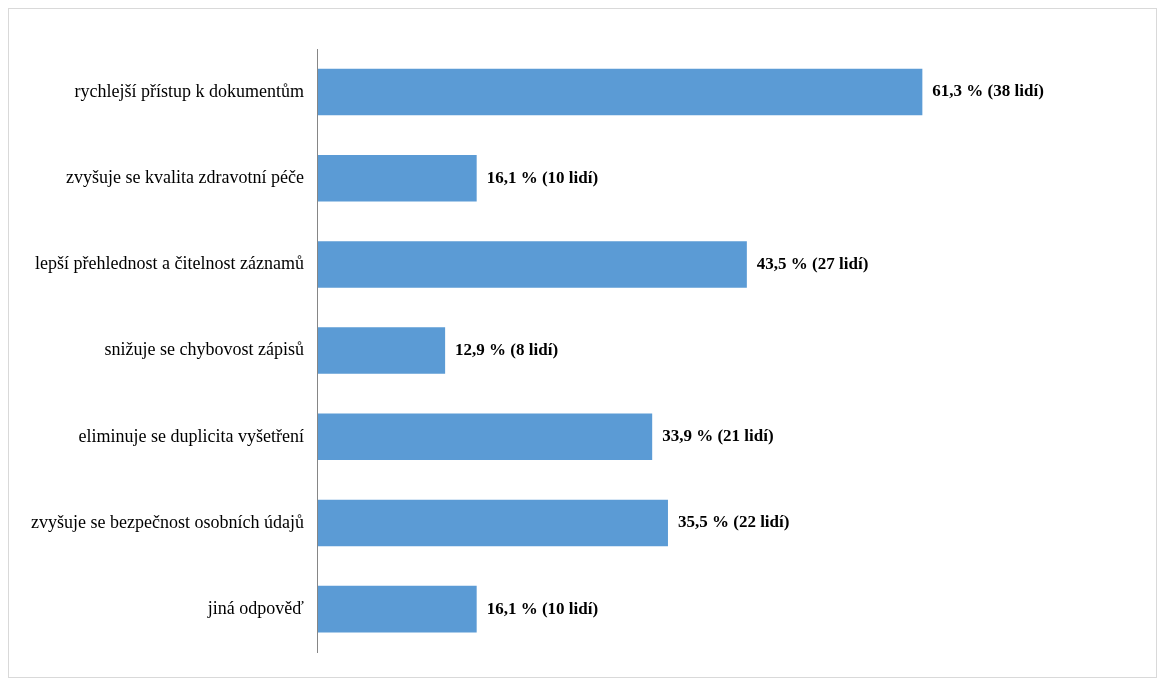  What do you see at coordinates (191, 435) in the screenshot?
I see `y-tick-label: eliminuje se duplicita vyšetření` at bounding box center [191, 435].